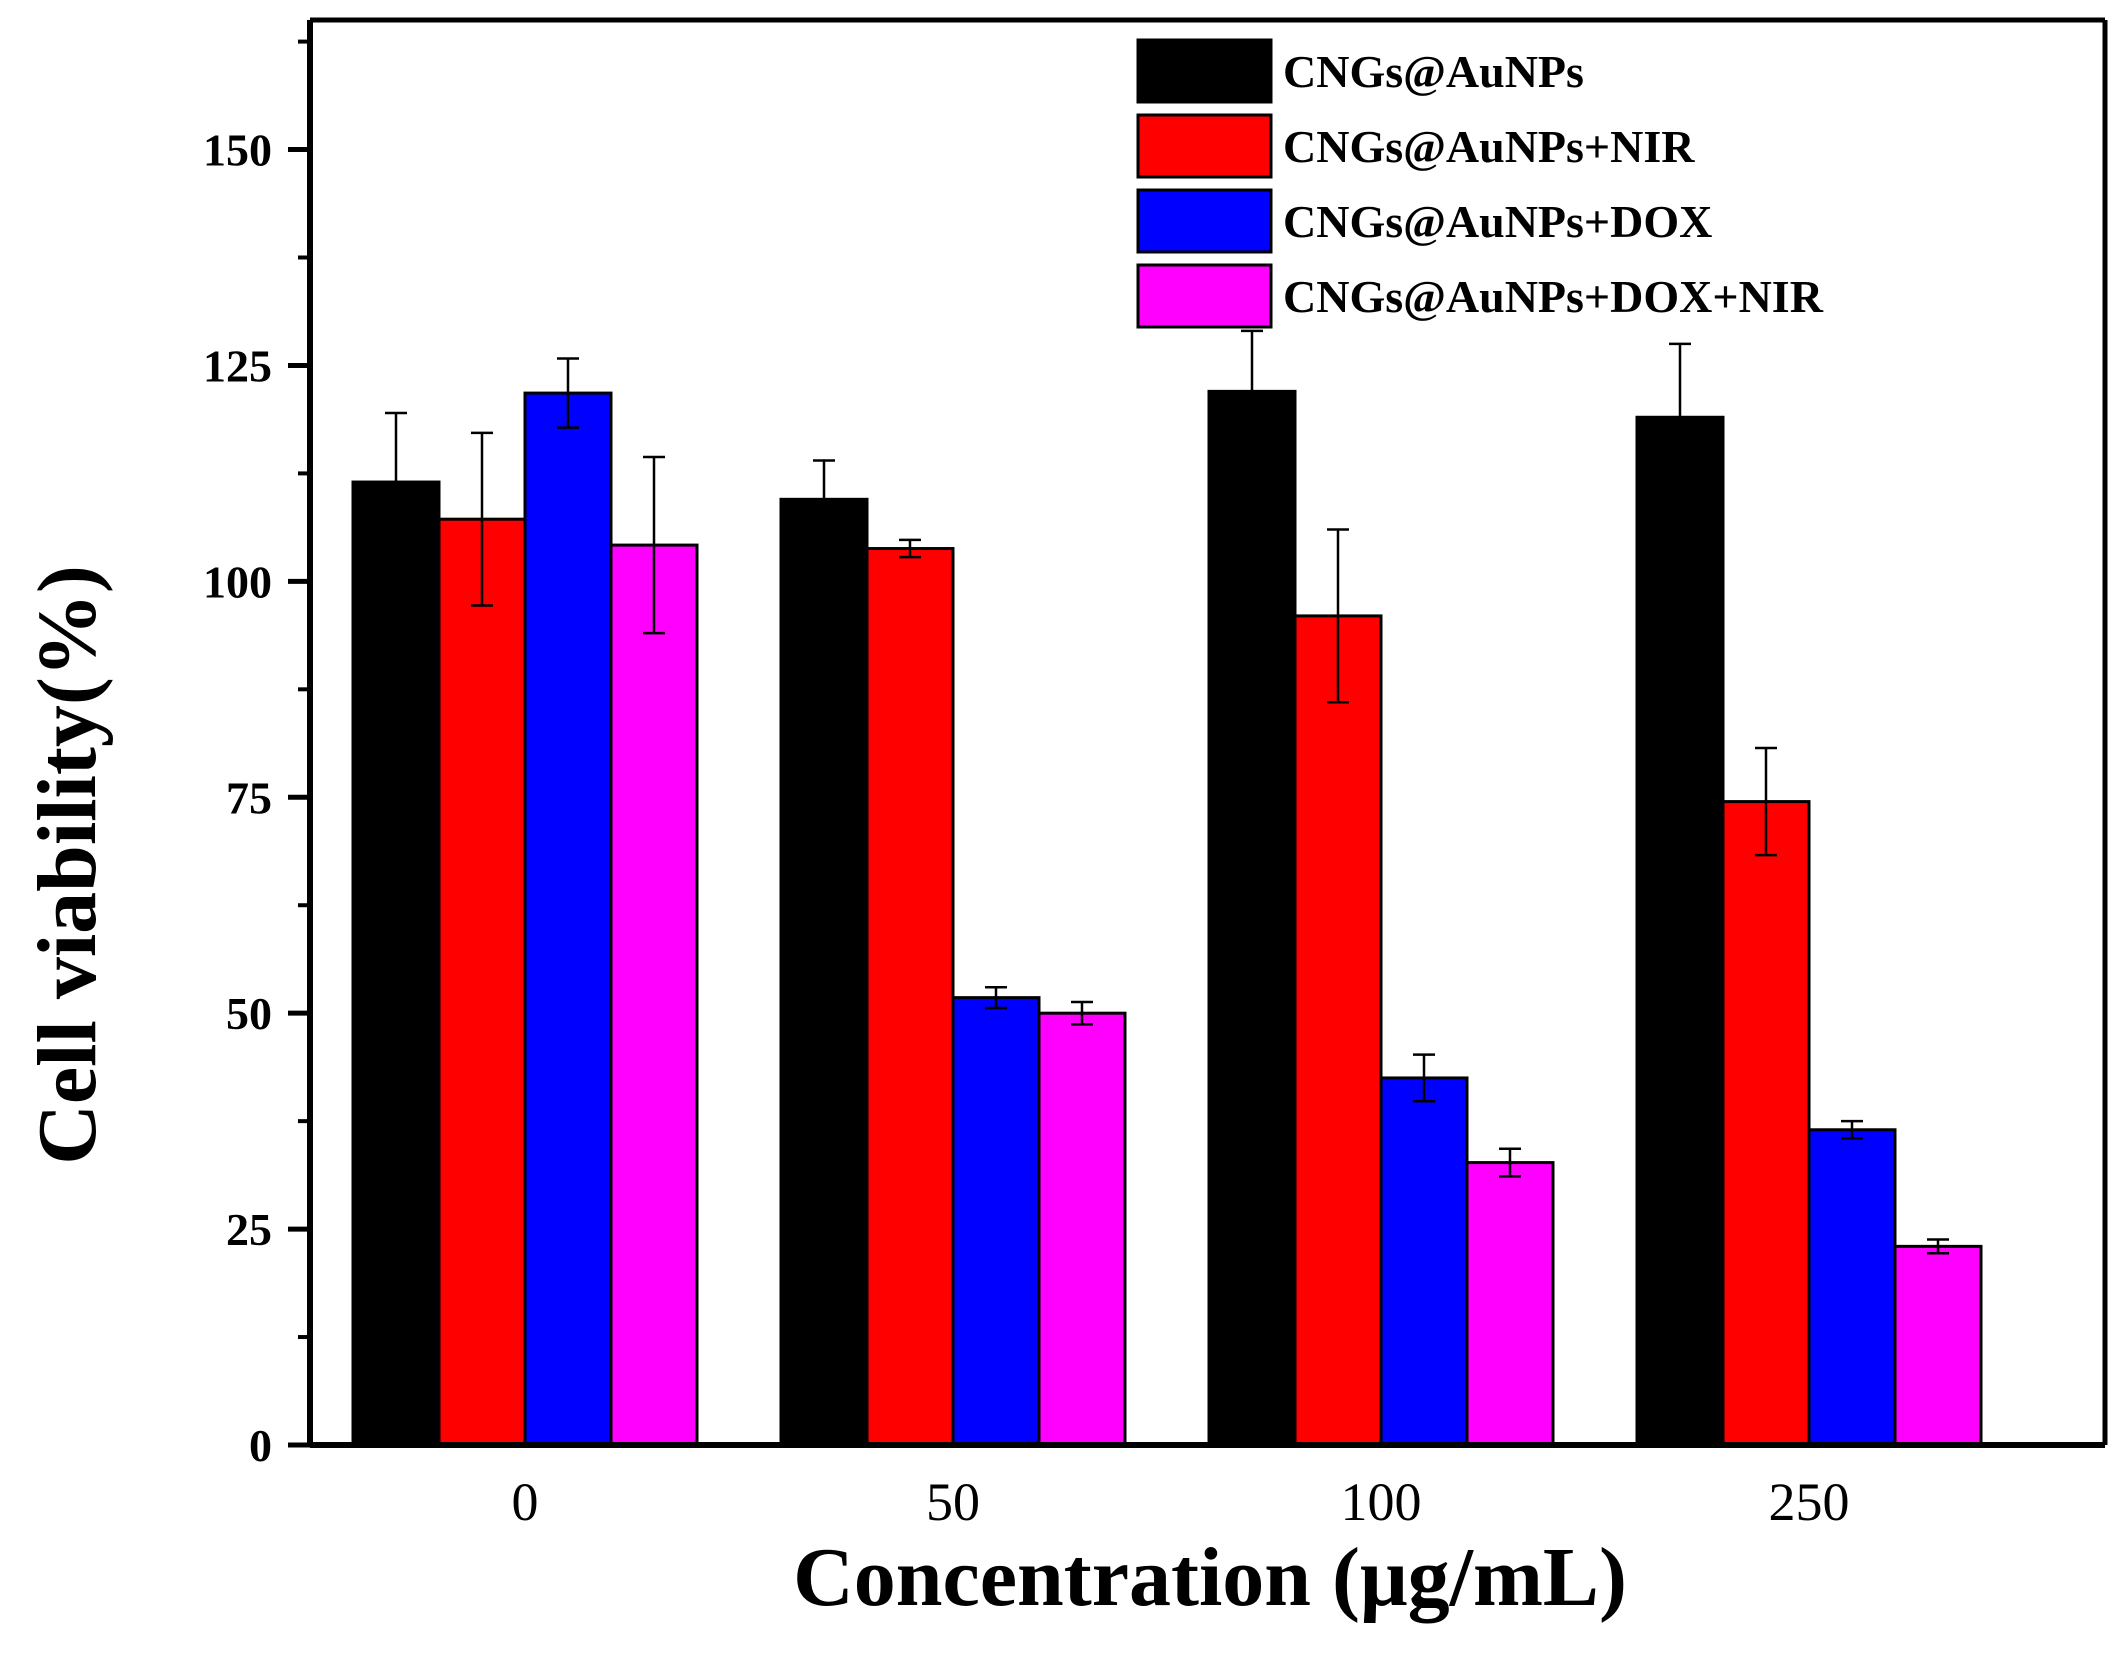 The height and width of the screenshot is (1653, 2123). I want to click on legend-label: CNGs@AuNPs+DOX, so click(1497, 221).